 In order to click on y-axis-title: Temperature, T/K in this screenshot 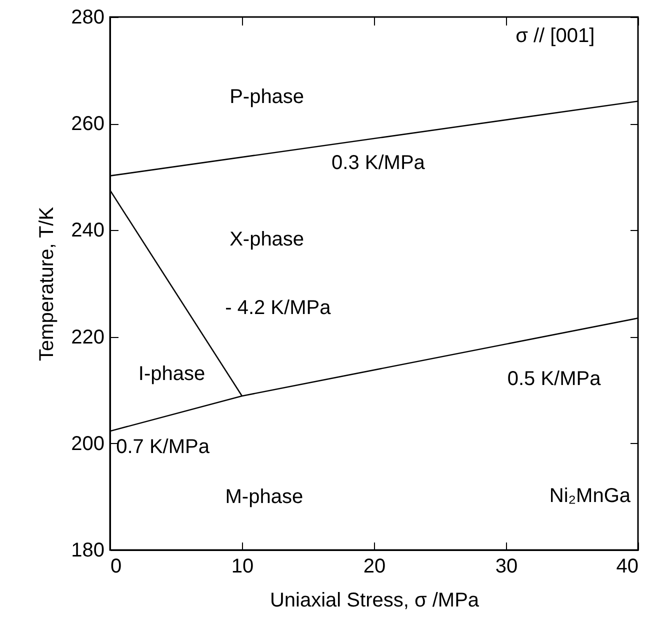, I will do `click(47, 284)`.